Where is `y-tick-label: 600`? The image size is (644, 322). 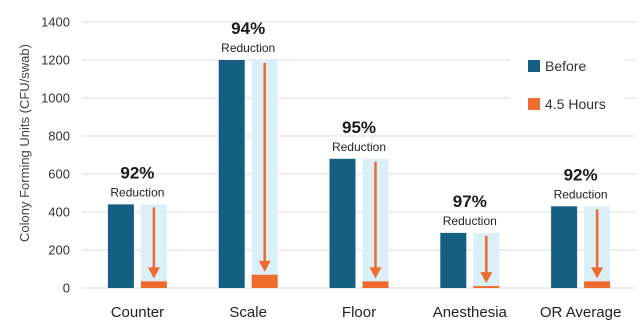 y-tick-label: 600 is located at coordinates (59, 174).